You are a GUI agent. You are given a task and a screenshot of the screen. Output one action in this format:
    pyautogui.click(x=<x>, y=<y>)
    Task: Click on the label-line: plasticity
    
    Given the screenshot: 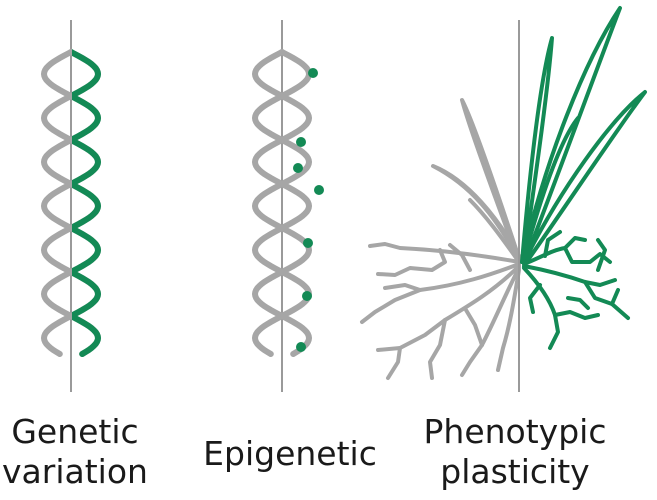 What is the action you would take?
    pyautogui.click(x=515, y=471)
    